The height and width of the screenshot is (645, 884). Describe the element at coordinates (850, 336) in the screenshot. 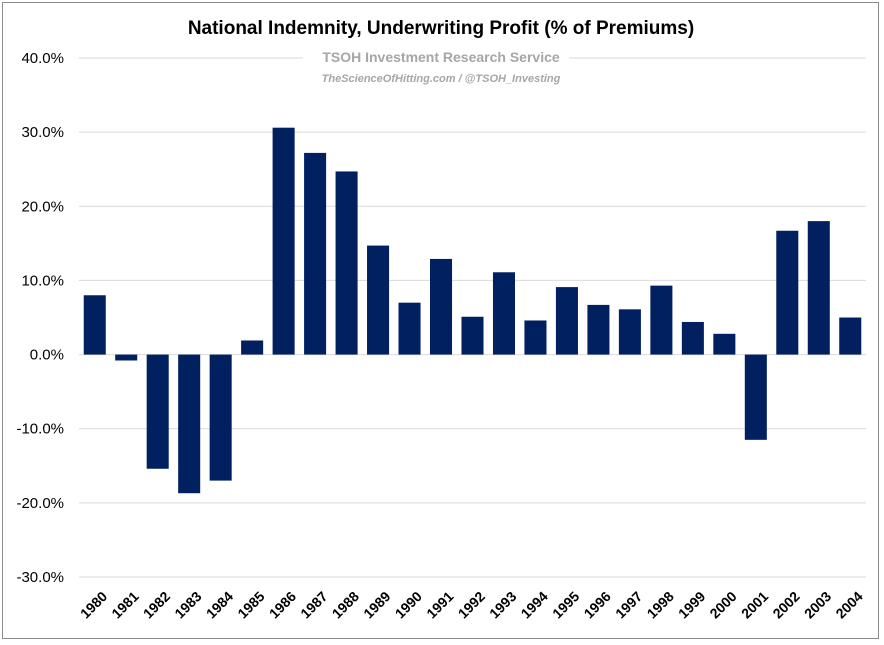

I see `bar-2004` at that location.